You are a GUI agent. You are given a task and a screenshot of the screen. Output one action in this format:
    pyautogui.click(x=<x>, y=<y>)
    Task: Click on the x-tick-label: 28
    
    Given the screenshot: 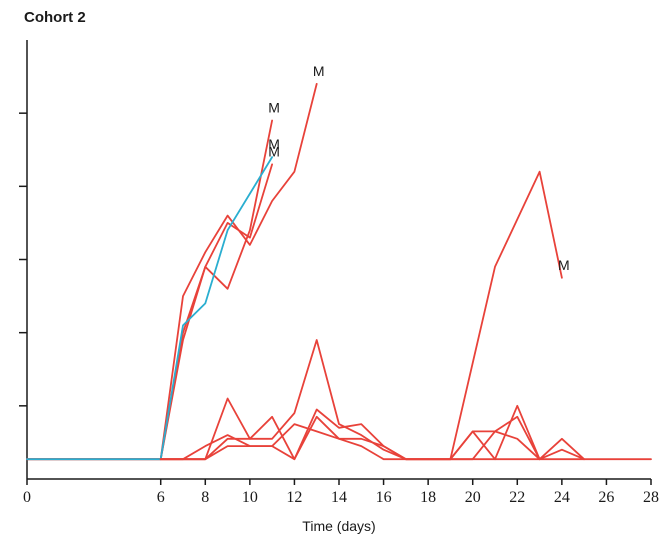 What is the action you would take?
    pyautogui.click(x=651, y=497)
    